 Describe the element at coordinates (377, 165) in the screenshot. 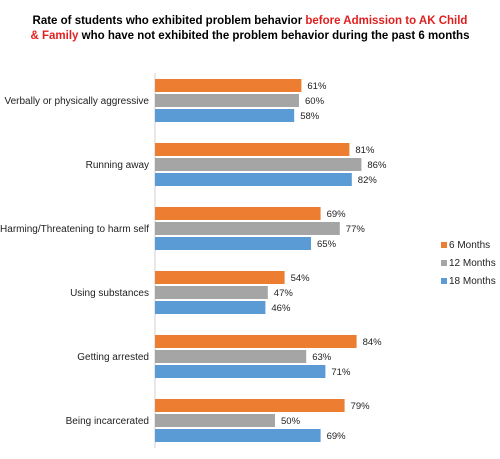

I see `data-label: 86%` at that location.